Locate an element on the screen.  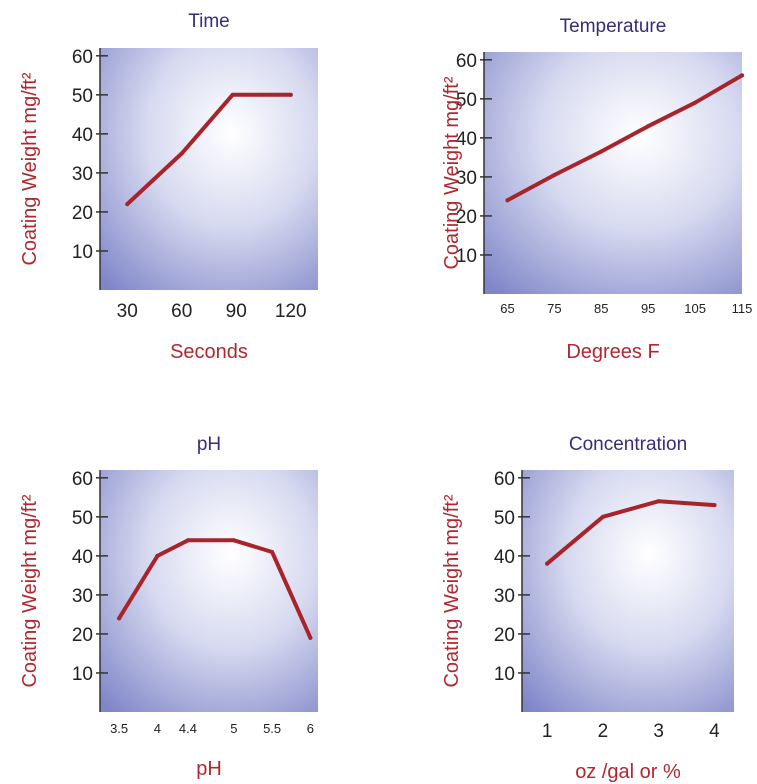
x-tick-label: 30 is located at coordinates (127, 311).